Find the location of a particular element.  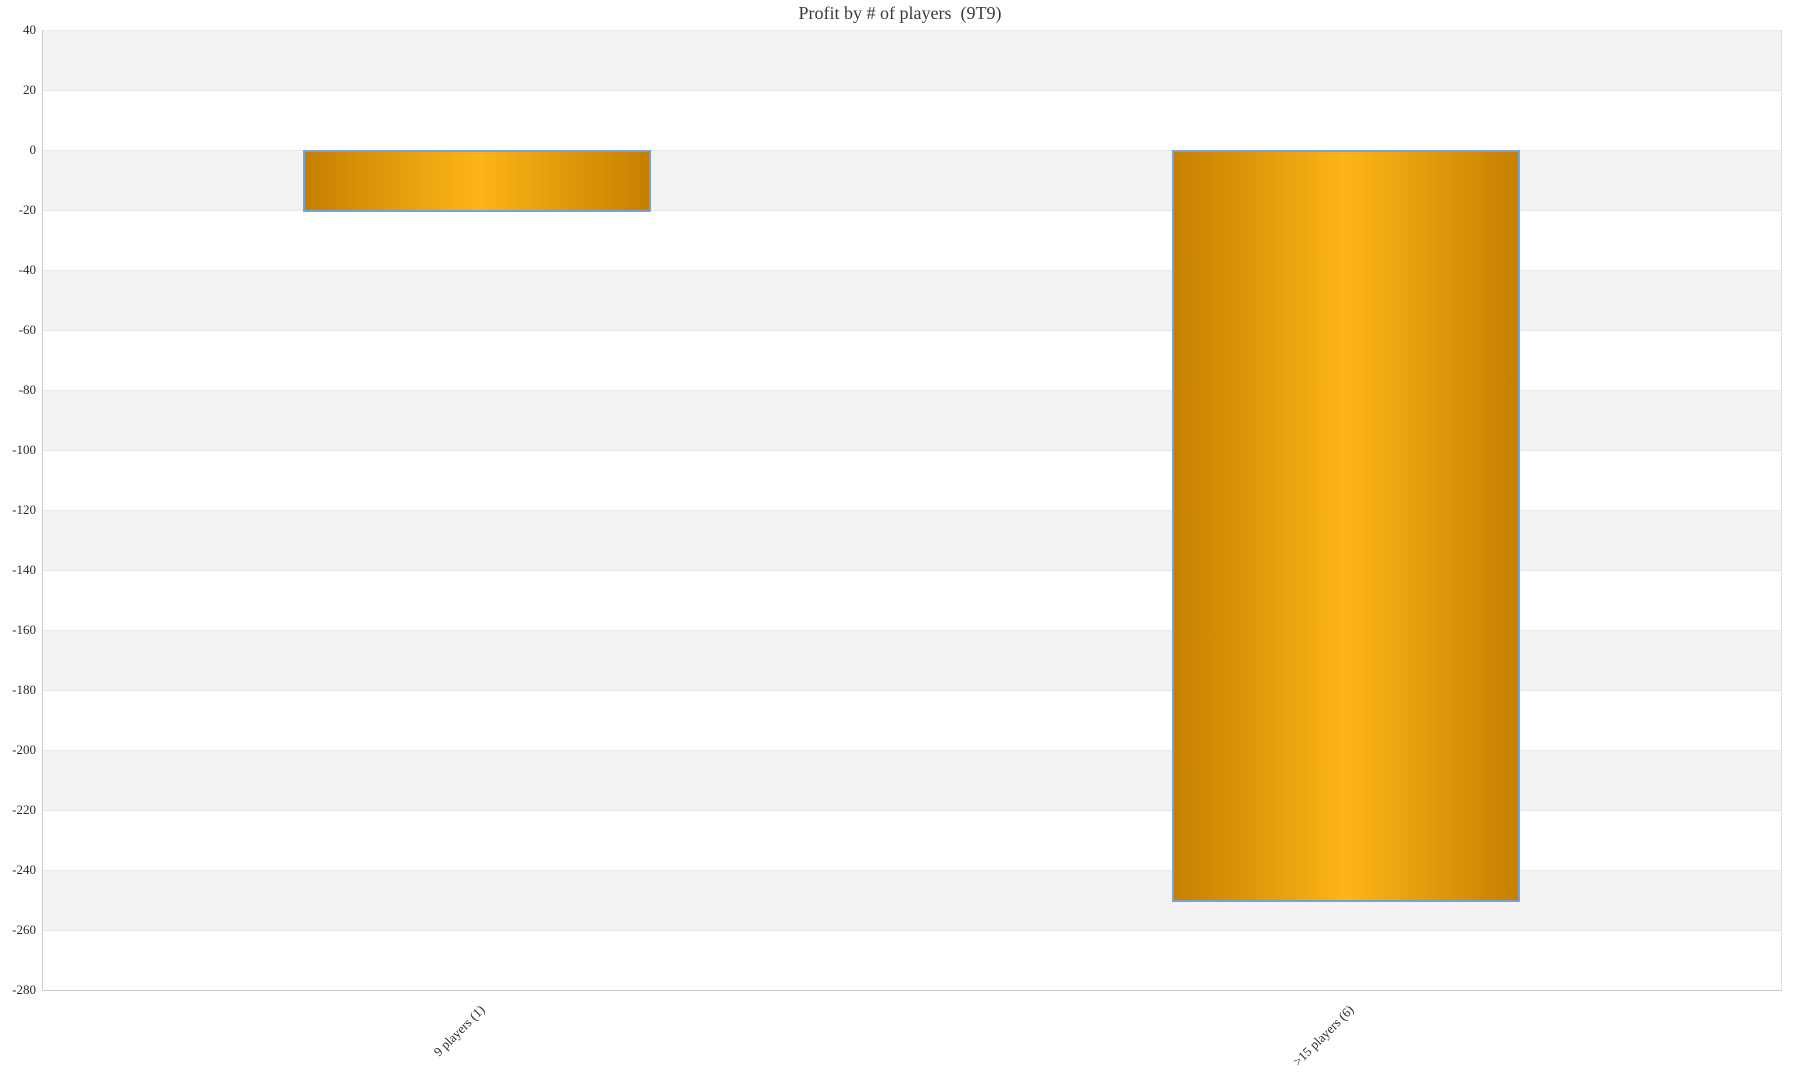

y-tick-label: -200 is located at coordinates (24, 749).